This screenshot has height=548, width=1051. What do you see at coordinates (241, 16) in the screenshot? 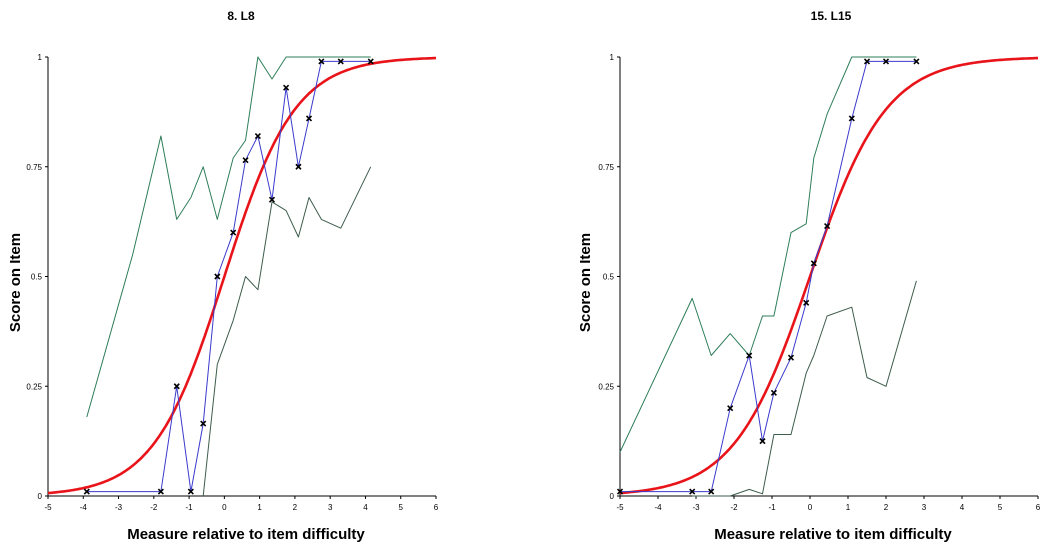
I see `chart-title: 8. L8` at bounding box center [241, 16].